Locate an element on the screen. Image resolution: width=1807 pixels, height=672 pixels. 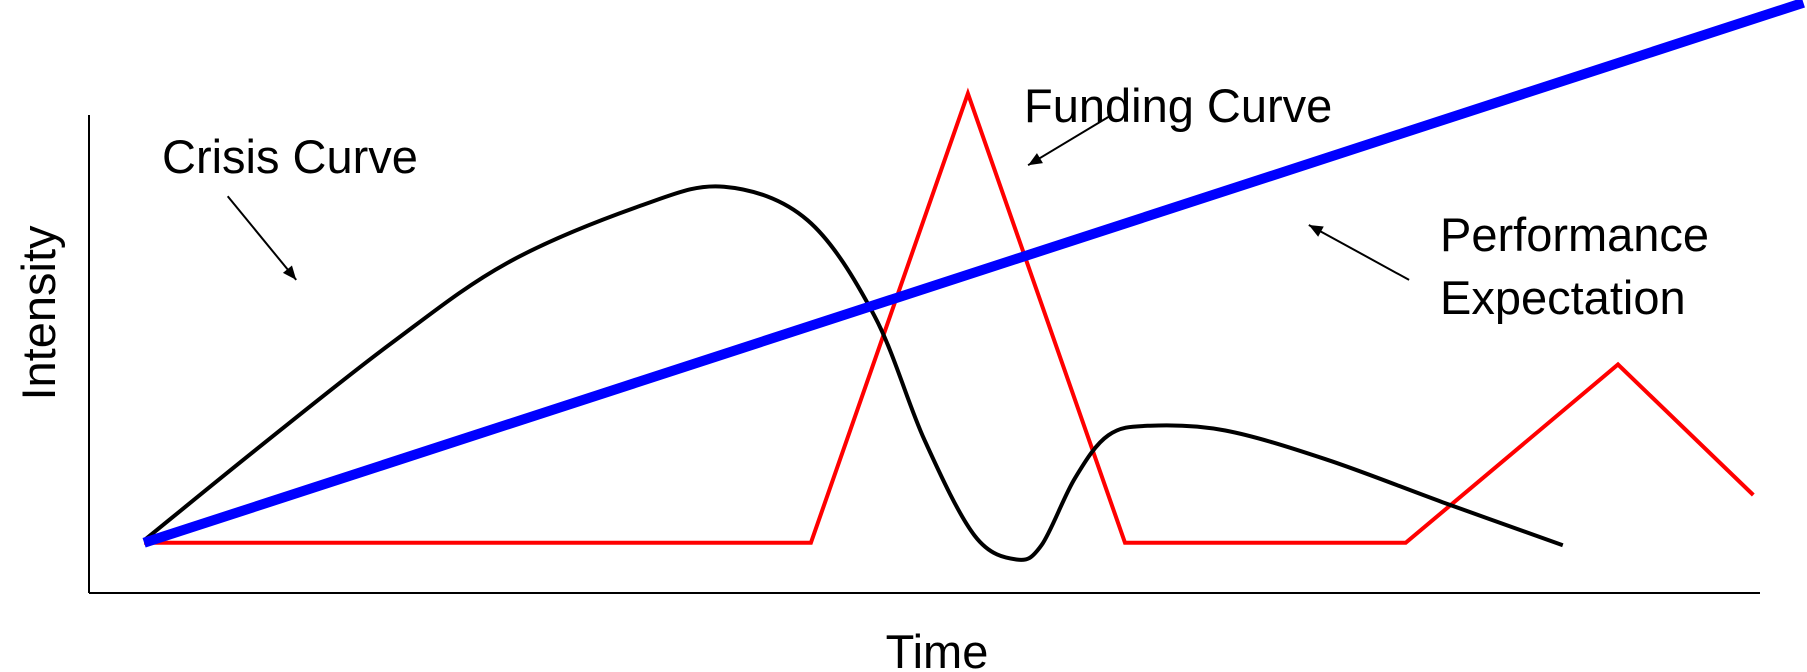
annotation-crisis-label: Crisis Curve is located at coordinates (290, 156).